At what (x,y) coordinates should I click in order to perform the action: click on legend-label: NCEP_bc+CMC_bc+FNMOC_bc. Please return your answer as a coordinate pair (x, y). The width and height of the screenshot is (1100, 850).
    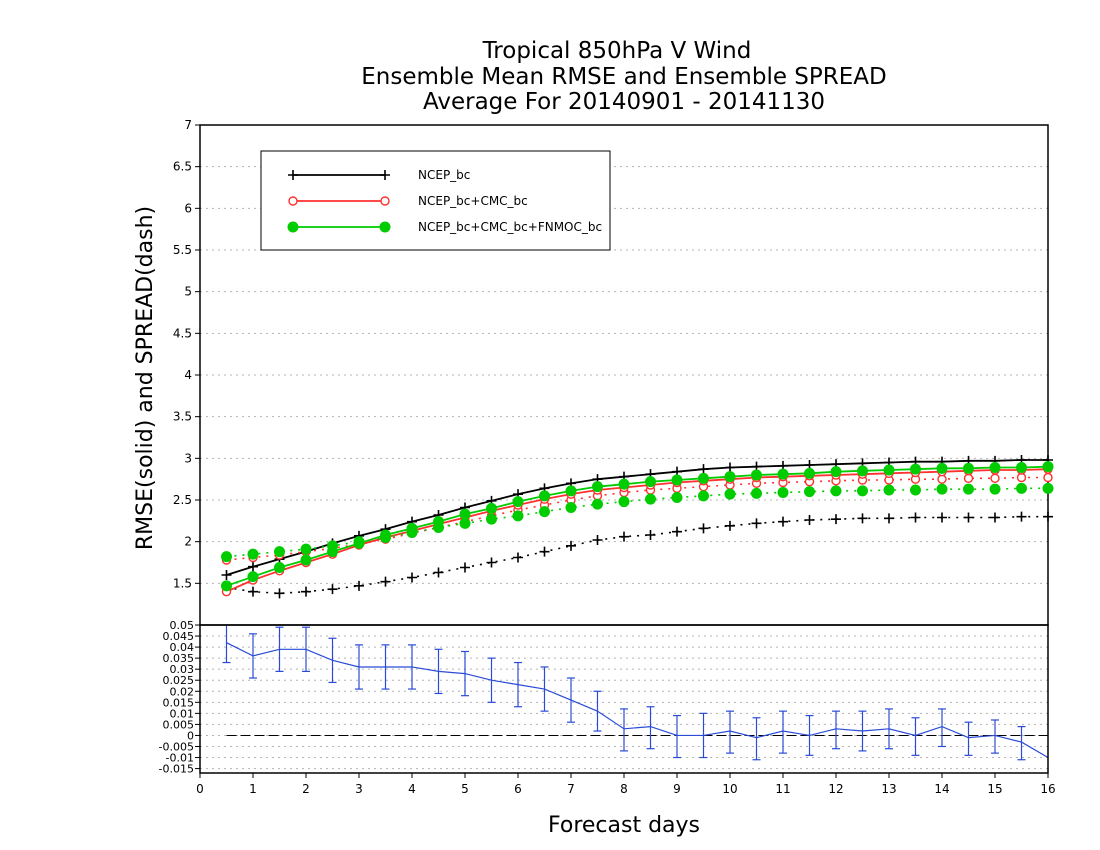
    Looking at the image, I should click on (510, 227).